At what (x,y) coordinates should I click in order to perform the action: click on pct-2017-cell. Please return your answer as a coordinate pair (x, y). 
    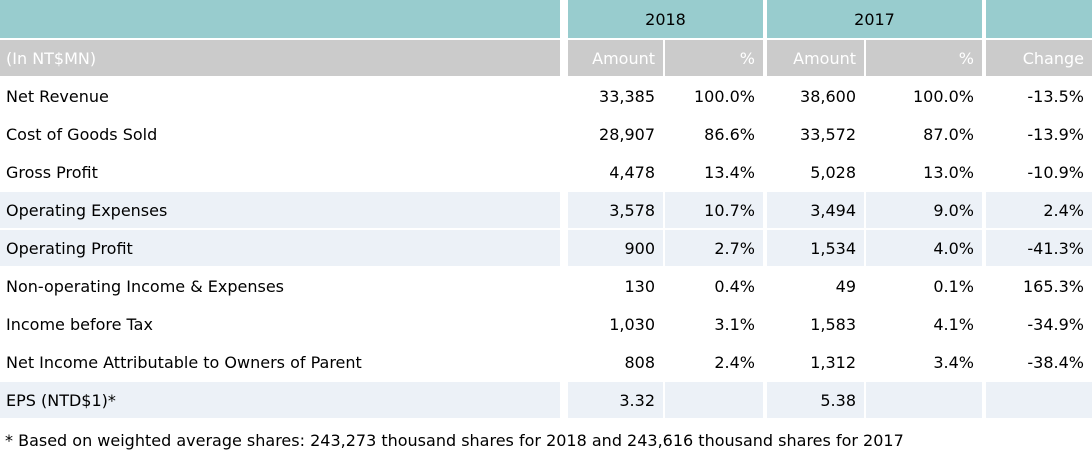
    Looking at the image, I should click on (923, 399).